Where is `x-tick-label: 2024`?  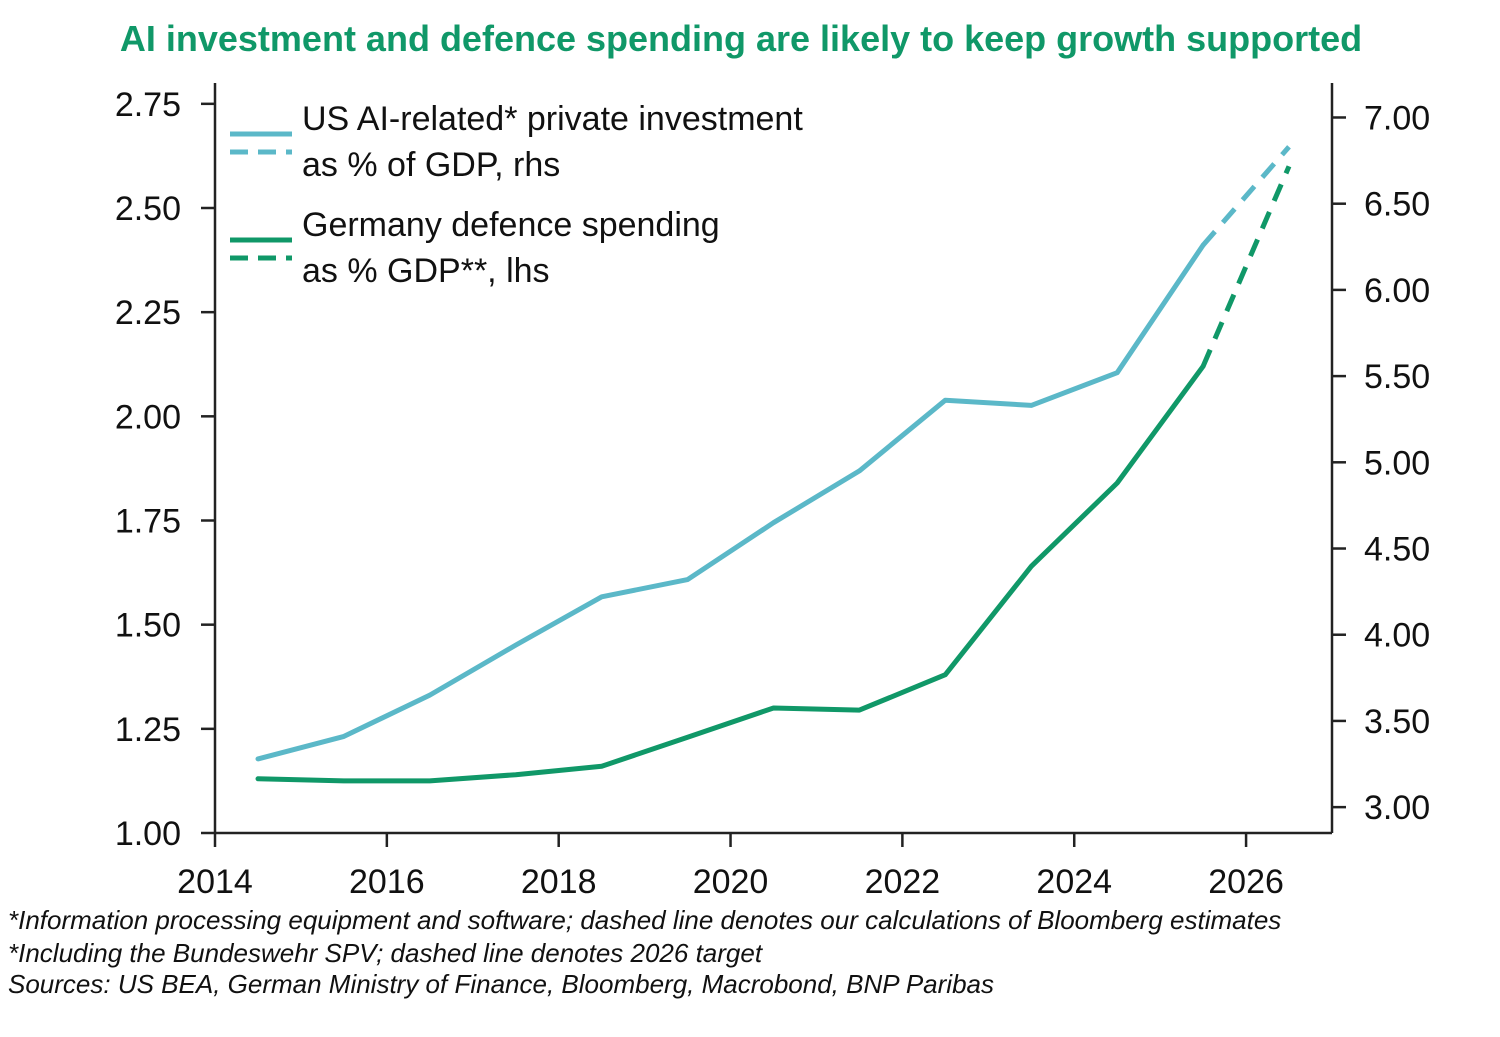
x-tick-label: 2024 is located at coordinates (1074, 882).